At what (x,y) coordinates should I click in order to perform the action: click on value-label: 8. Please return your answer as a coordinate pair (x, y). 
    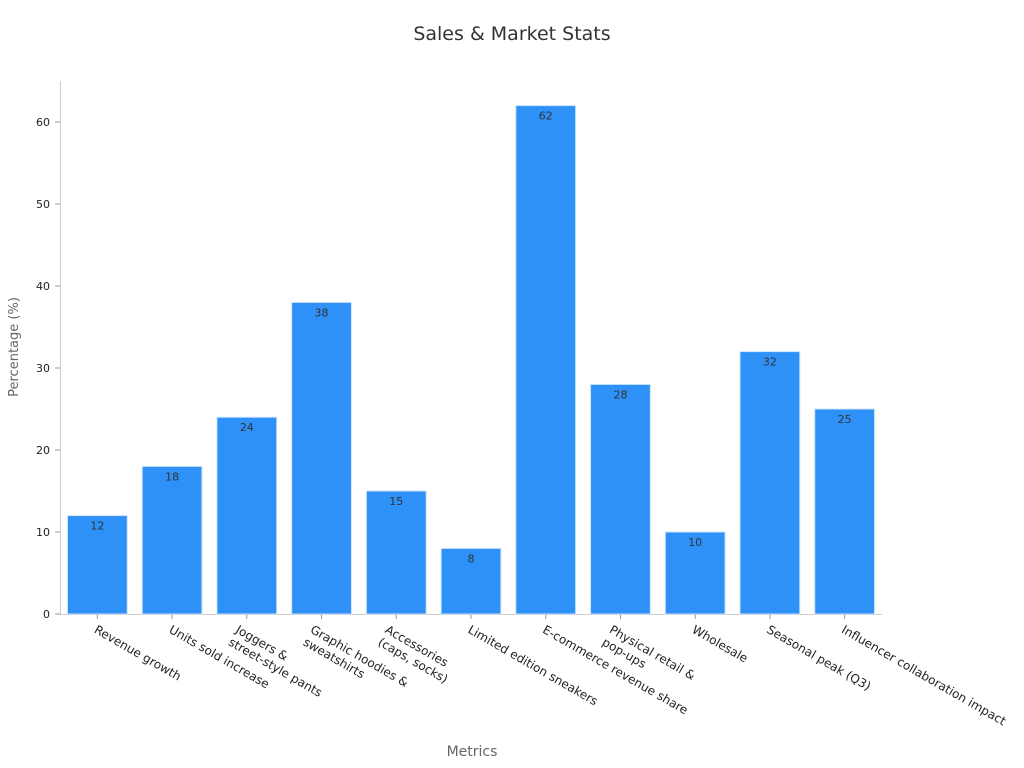
    Looking at the image, I should click on (471, 558).